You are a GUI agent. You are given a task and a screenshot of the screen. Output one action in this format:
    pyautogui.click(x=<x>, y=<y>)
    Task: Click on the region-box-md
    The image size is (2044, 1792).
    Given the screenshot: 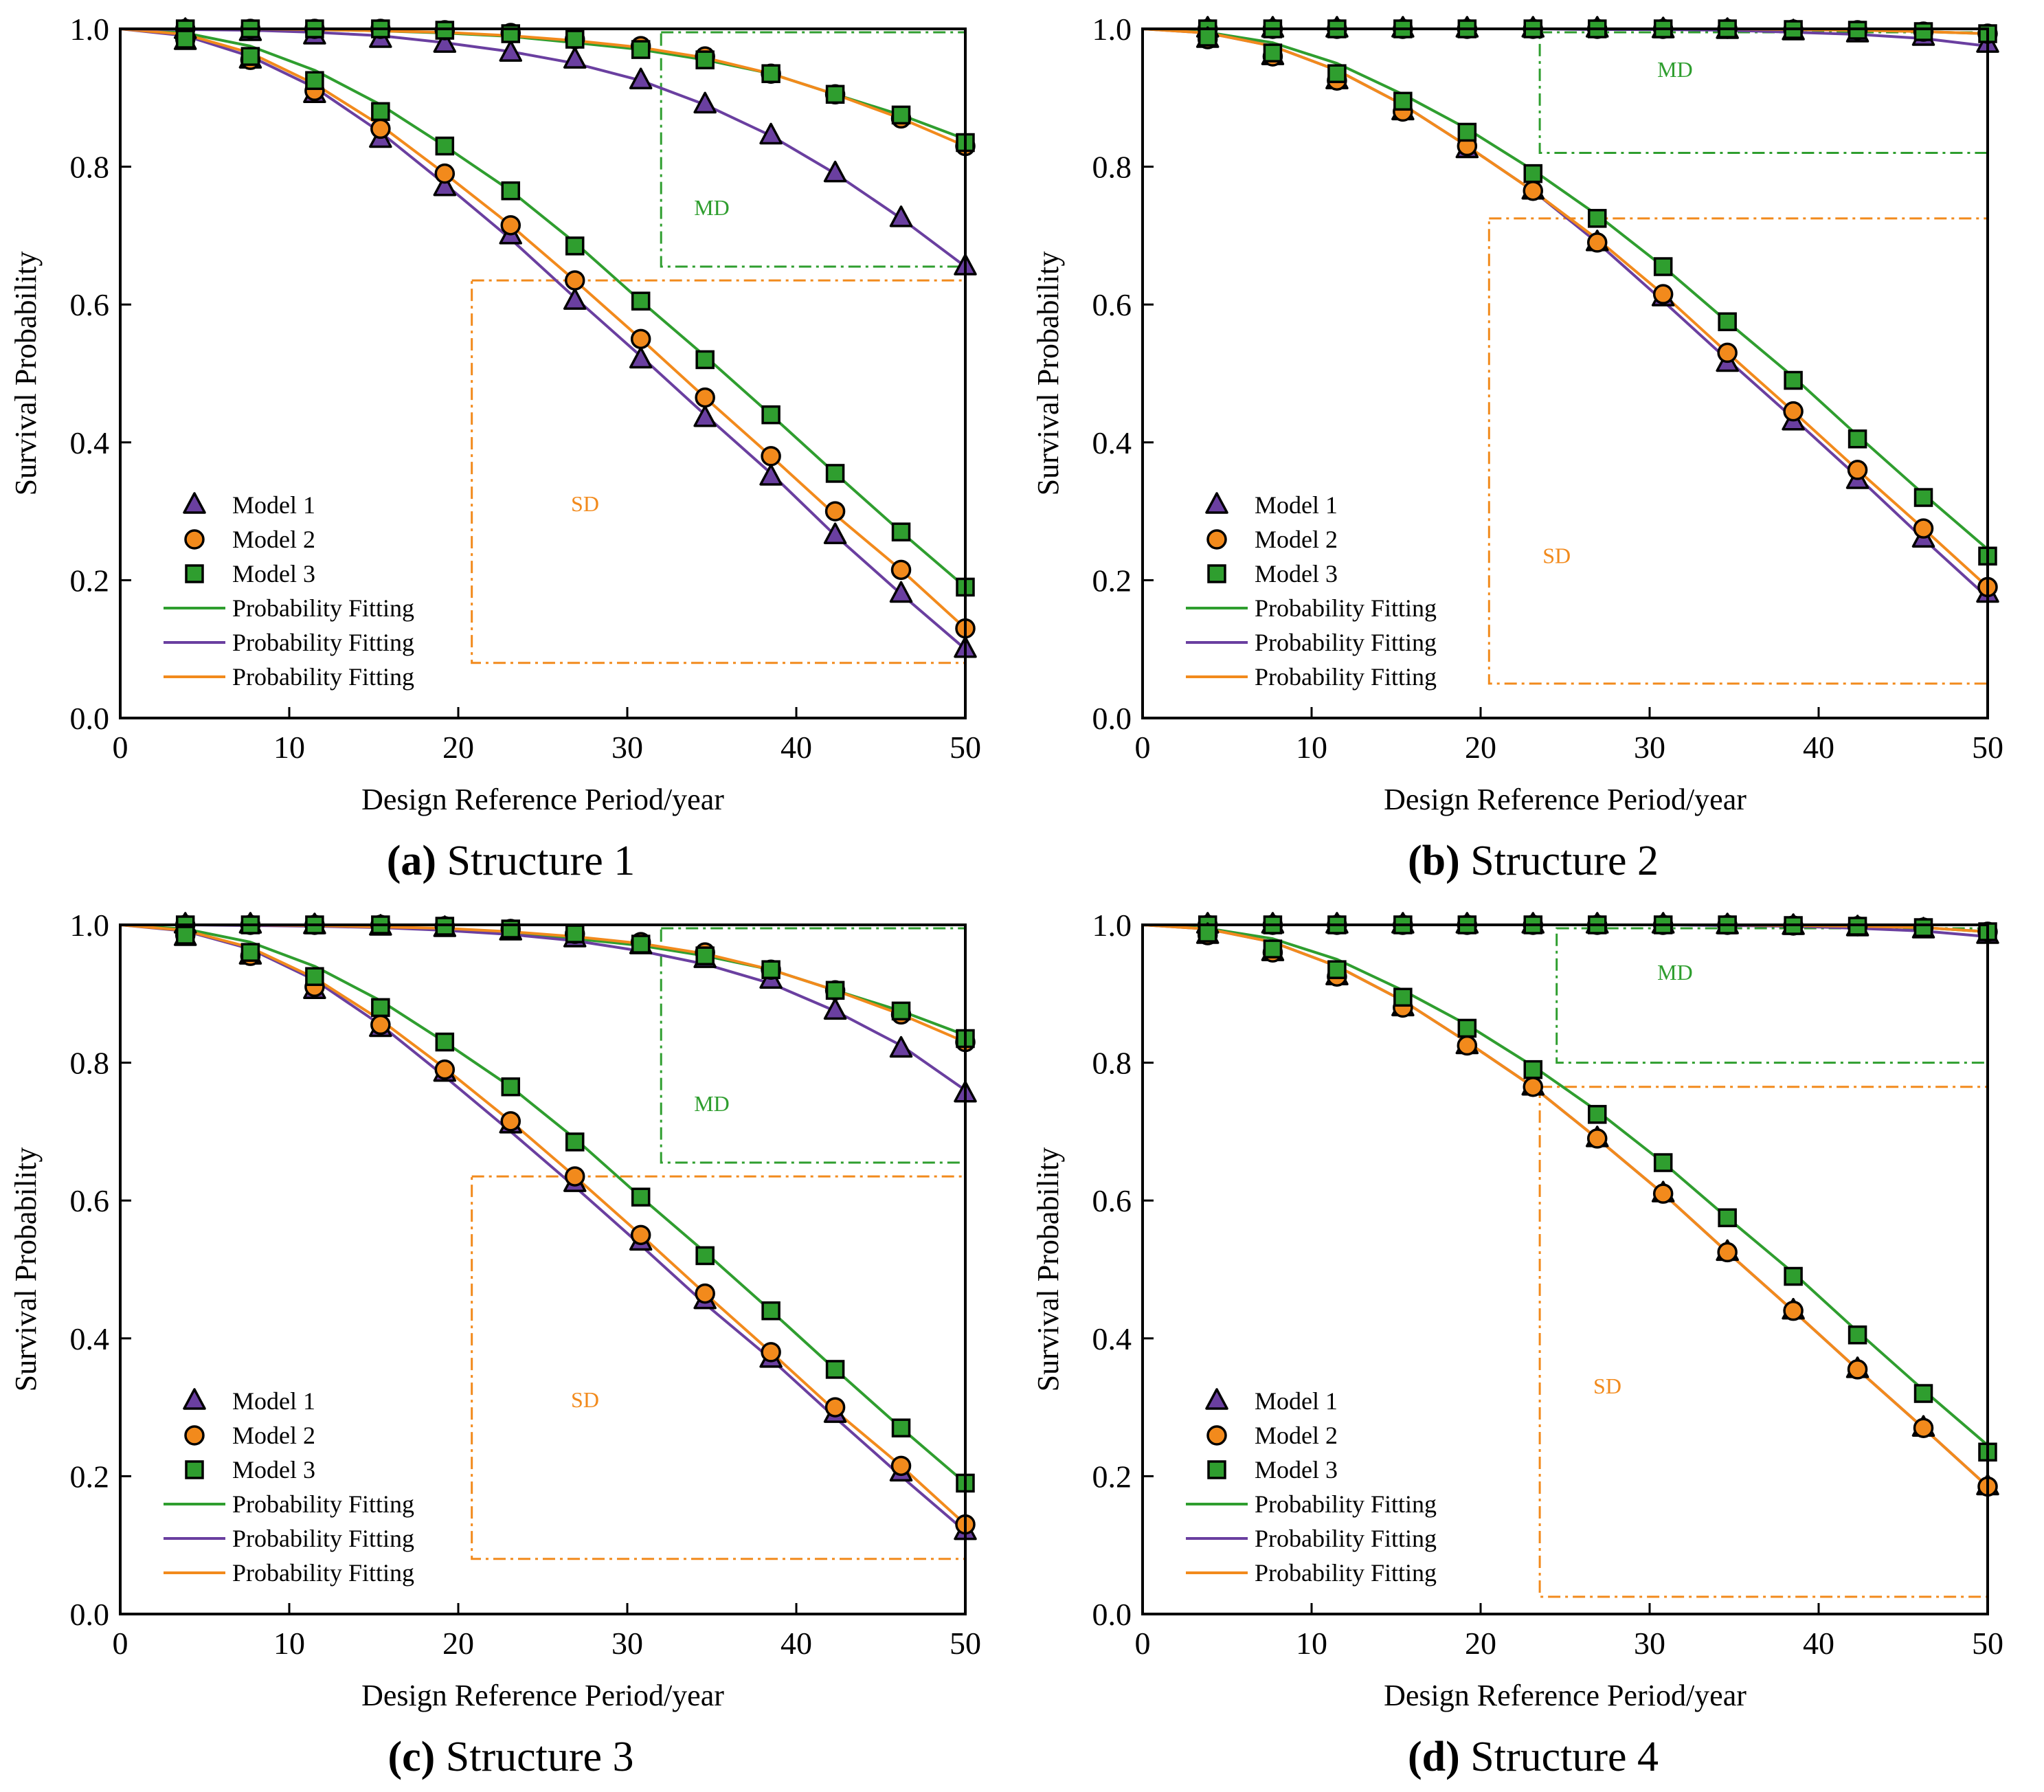 What is the action you would take?
    pyautogui.click(x=1763, y=93)
    